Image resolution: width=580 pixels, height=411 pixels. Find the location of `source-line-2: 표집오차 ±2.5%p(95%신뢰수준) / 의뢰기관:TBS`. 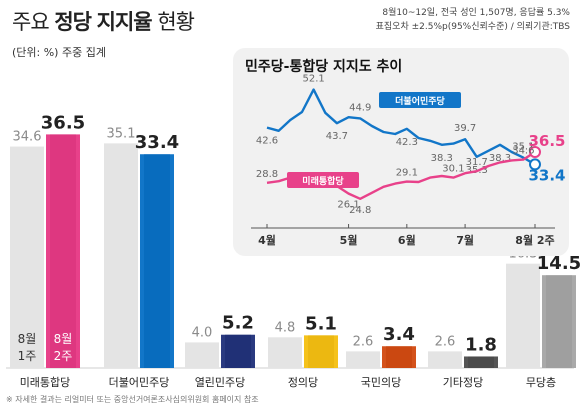

source-line-2: 표집오차 ±2.5%p(95%신뢰수준) / 의뢰기관:TBS is located at coordinates (472, 27).